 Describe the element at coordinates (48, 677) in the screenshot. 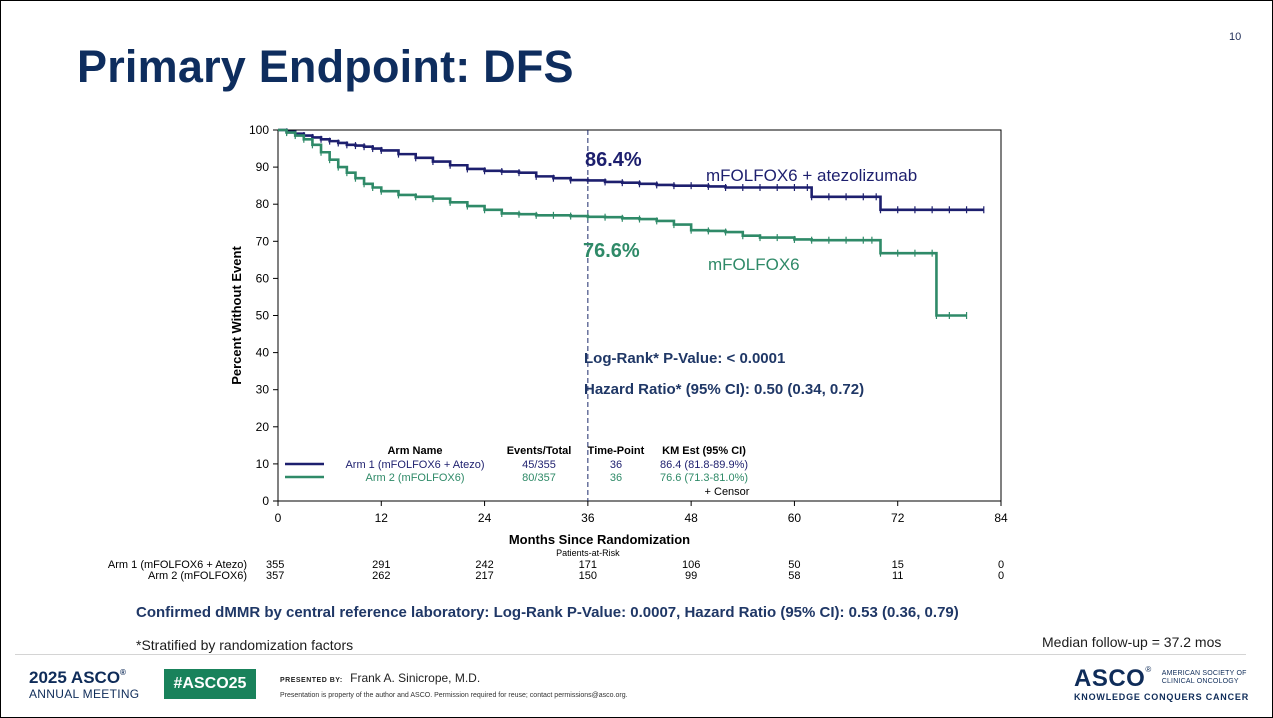

I see `meeting-year: 2025` at that location.